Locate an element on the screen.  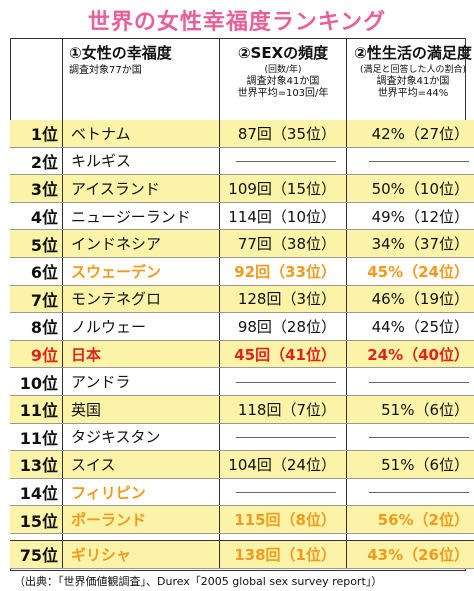
table-row: 75位 ギリシャ 138回（1位） 43%（26位） is located at coordinates (242, 554).